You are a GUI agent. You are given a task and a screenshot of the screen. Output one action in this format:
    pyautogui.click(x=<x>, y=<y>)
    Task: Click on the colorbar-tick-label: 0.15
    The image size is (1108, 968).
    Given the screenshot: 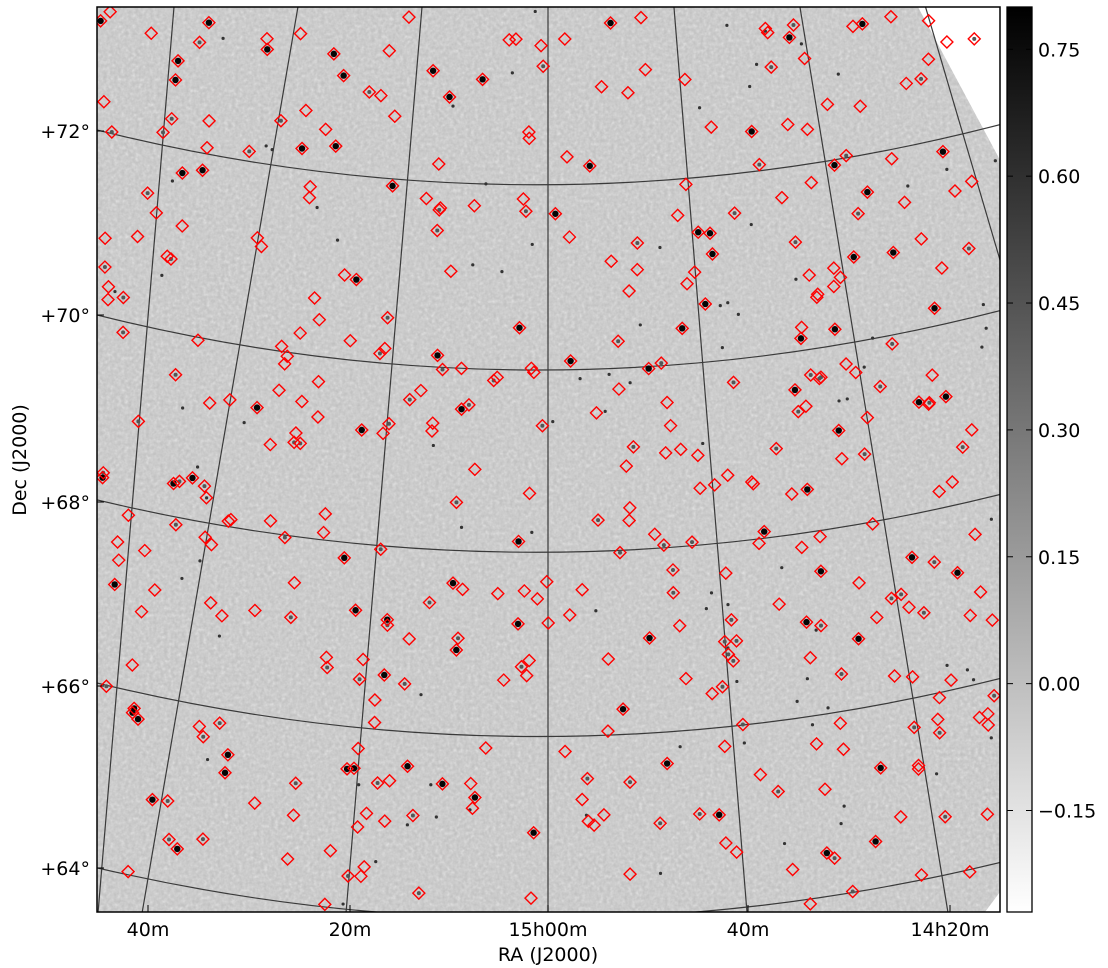 What is the action you would take?
    pyautogui.click(x=1059, y=558)
    